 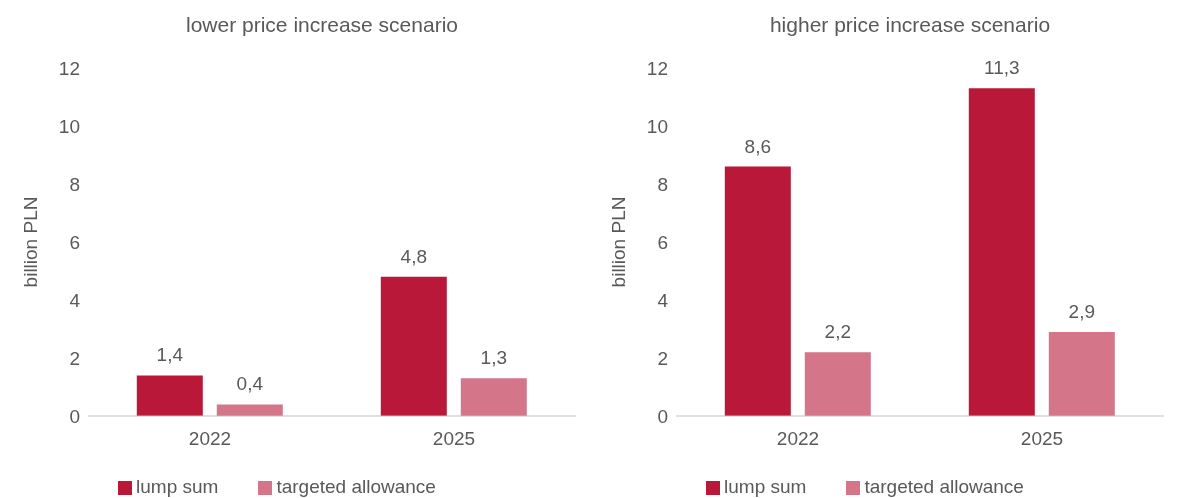 What do you see at coordinates (1082, 311) in the screenshot?
I see `data-label: 2,9` at bounding box center [1082, 311].